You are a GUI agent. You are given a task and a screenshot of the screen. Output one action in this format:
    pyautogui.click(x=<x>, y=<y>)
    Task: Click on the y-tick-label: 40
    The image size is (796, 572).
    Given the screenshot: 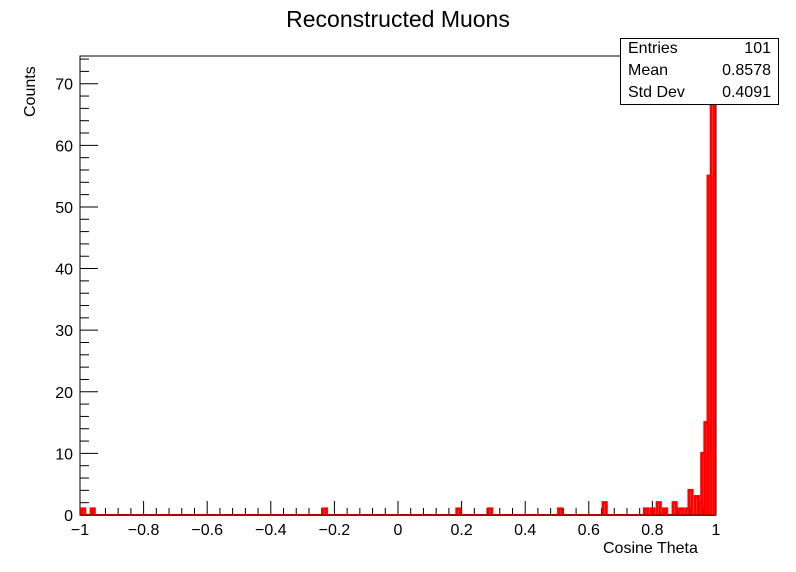 What is the action you would take?
    pyautogui.click(x=64, y=270)
    